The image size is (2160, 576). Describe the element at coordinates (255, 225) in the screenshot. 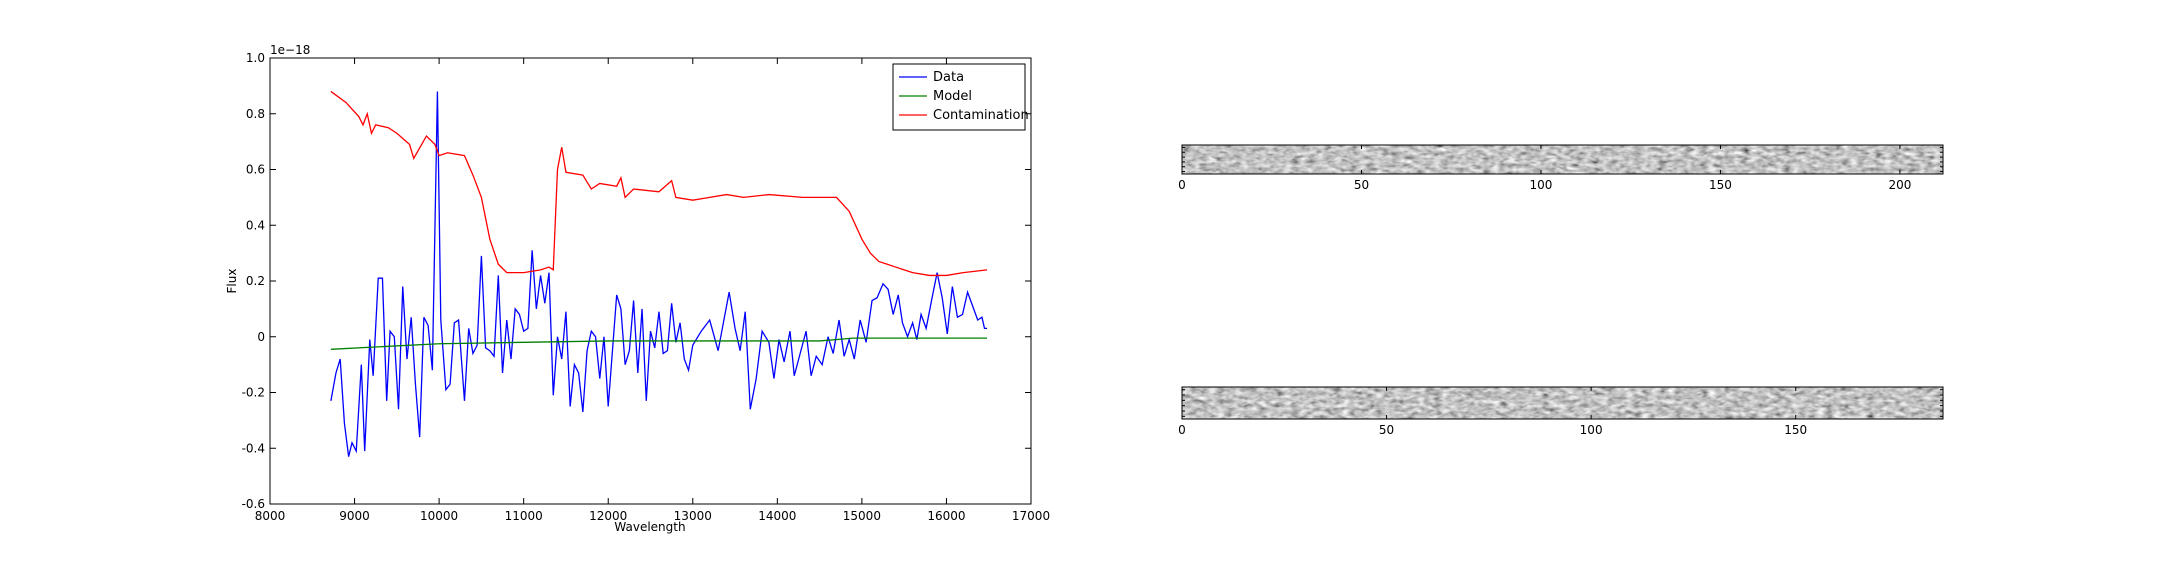

I see `y-tick-label: 0.4` at that location.